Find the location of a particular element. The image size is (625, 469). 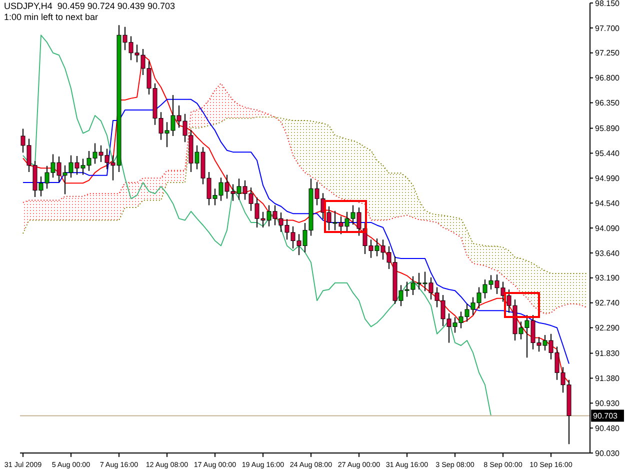

y-tick-label: 90.480 is located at coordinates (607, 428).